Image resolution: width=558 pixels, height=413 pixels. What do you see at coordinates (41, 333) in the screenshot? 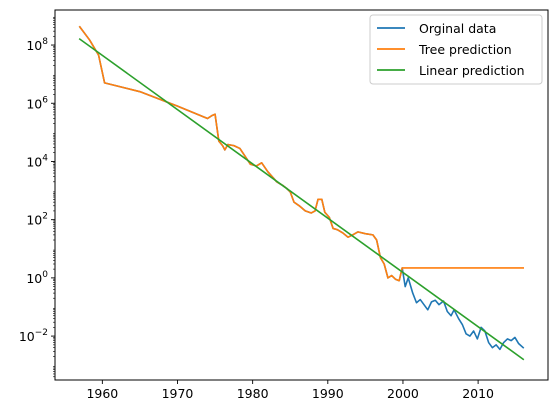
I see `y-tick-exponent: −2` at bounding box center [41, 333].